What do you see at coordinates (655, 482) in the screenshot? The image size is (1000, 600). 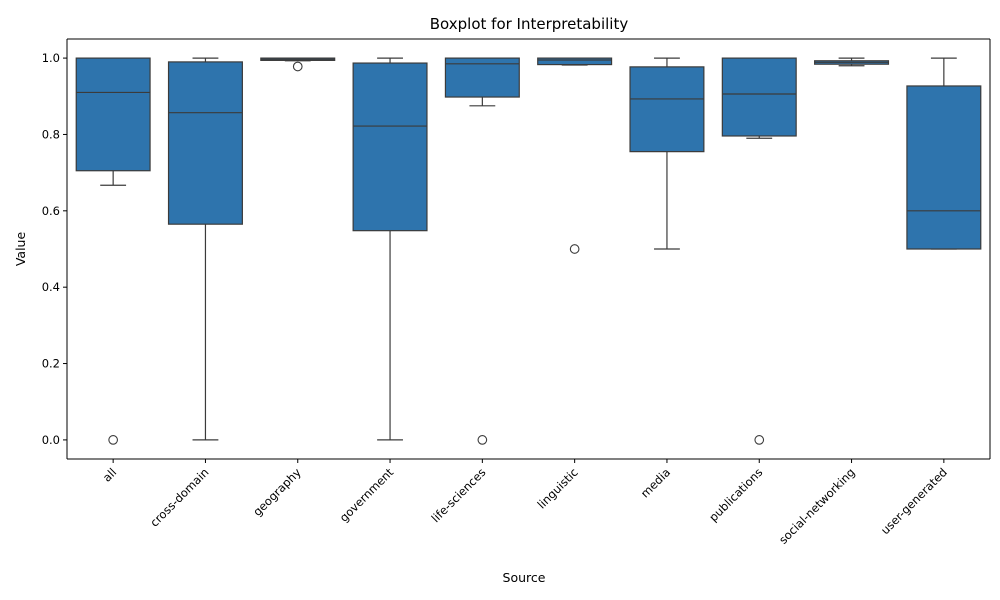 I see `x-tick-label-media: media` at bounding box center [655, 482].